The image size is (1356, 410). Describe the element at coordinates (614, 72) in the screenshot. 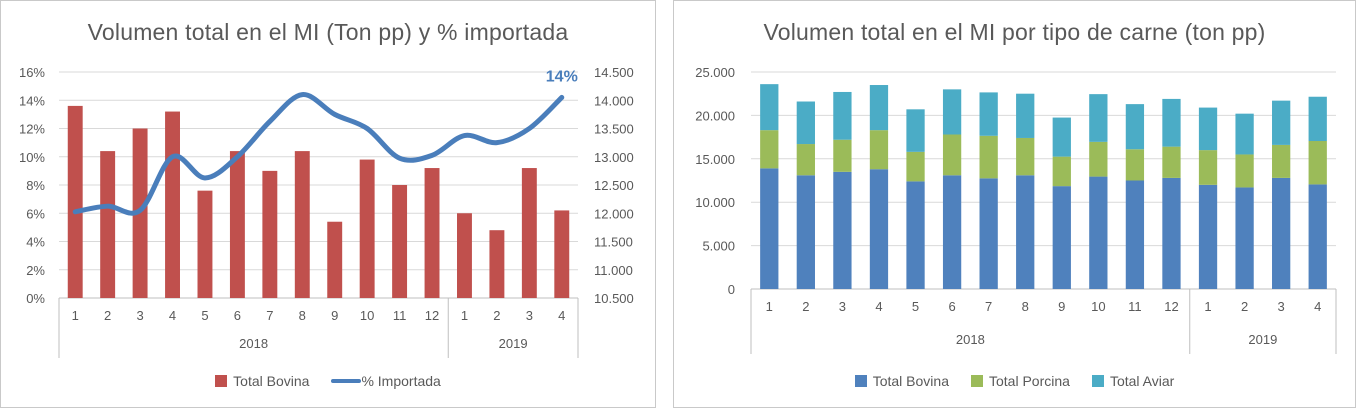

I see `y-right-tick-label: 14.500` at that location.